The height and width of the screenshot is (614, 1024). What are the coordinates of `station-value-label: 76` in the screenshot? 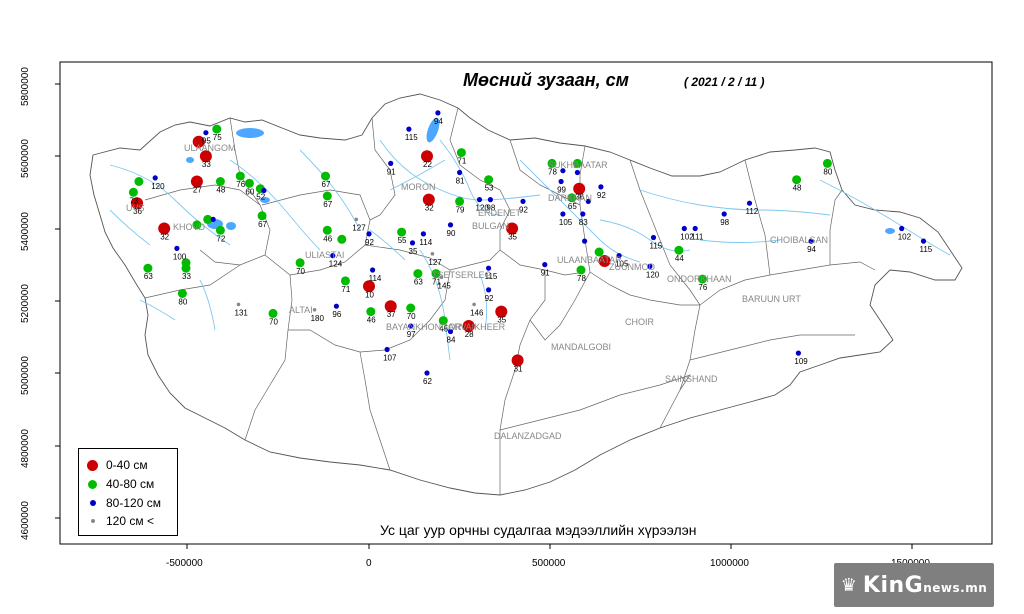 It's located at (240, 184).